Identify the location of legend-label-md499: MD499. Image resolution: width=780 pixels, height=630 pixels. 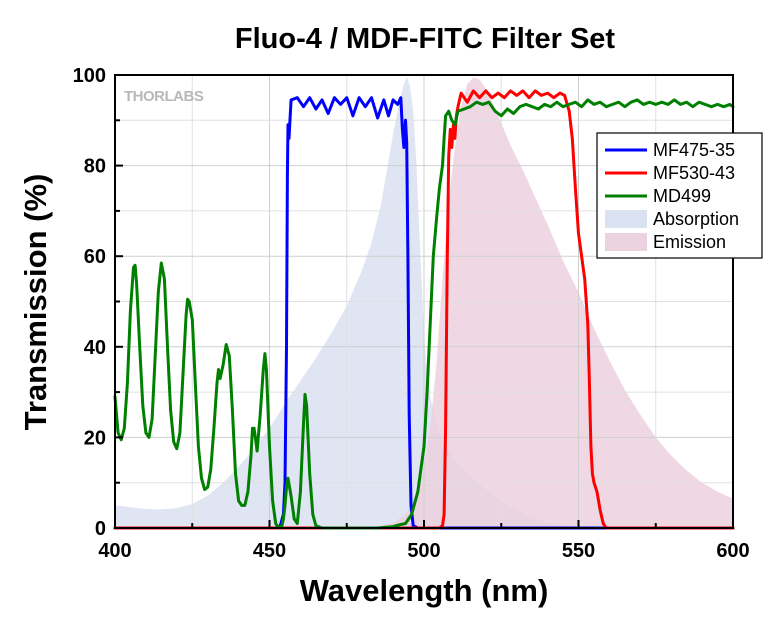
(682, 196).